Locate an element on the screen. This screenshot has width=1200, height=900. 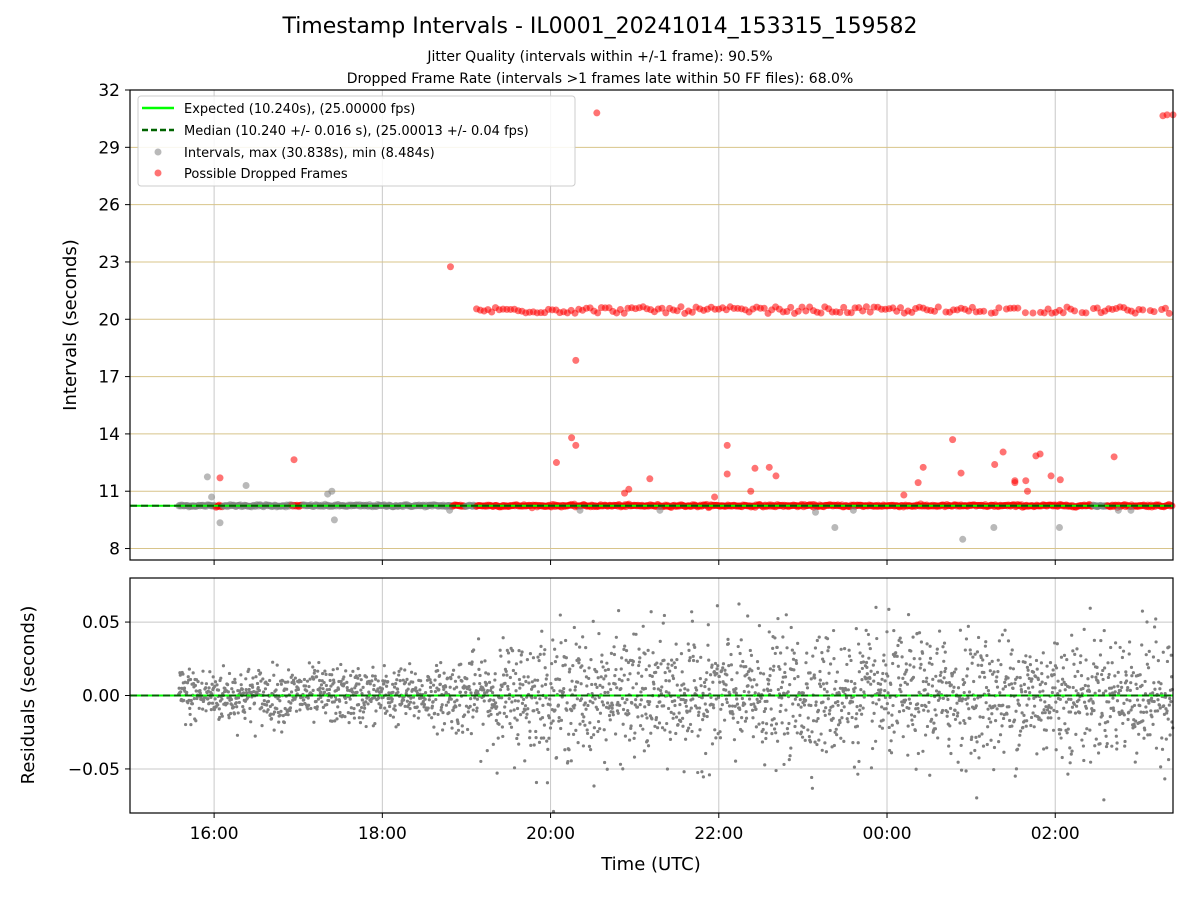
dropped-frame-point is located at coordinates (681, 307).